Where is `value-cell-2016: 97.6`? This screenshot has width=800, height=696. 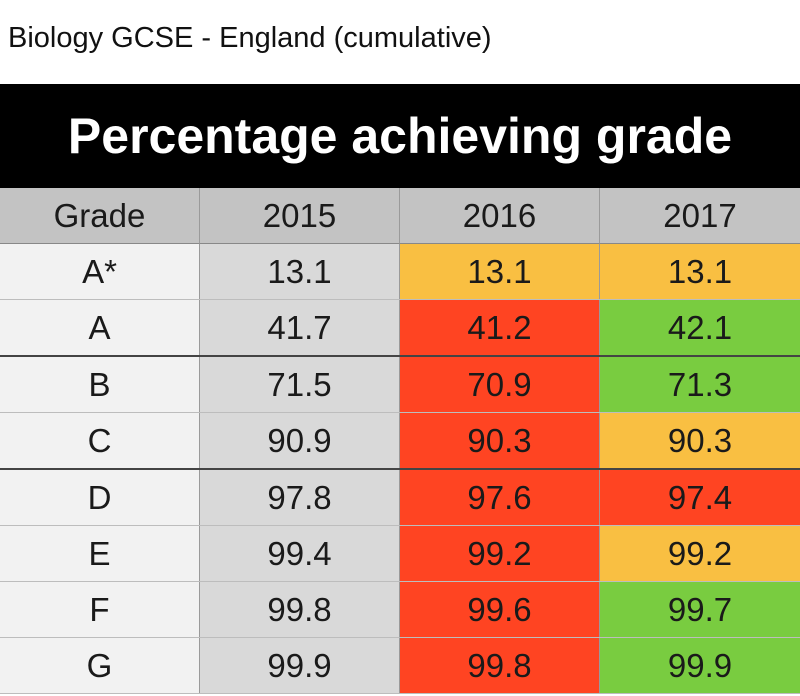 value-cell-2016: 97.6 is located at coordinates (500, 497).